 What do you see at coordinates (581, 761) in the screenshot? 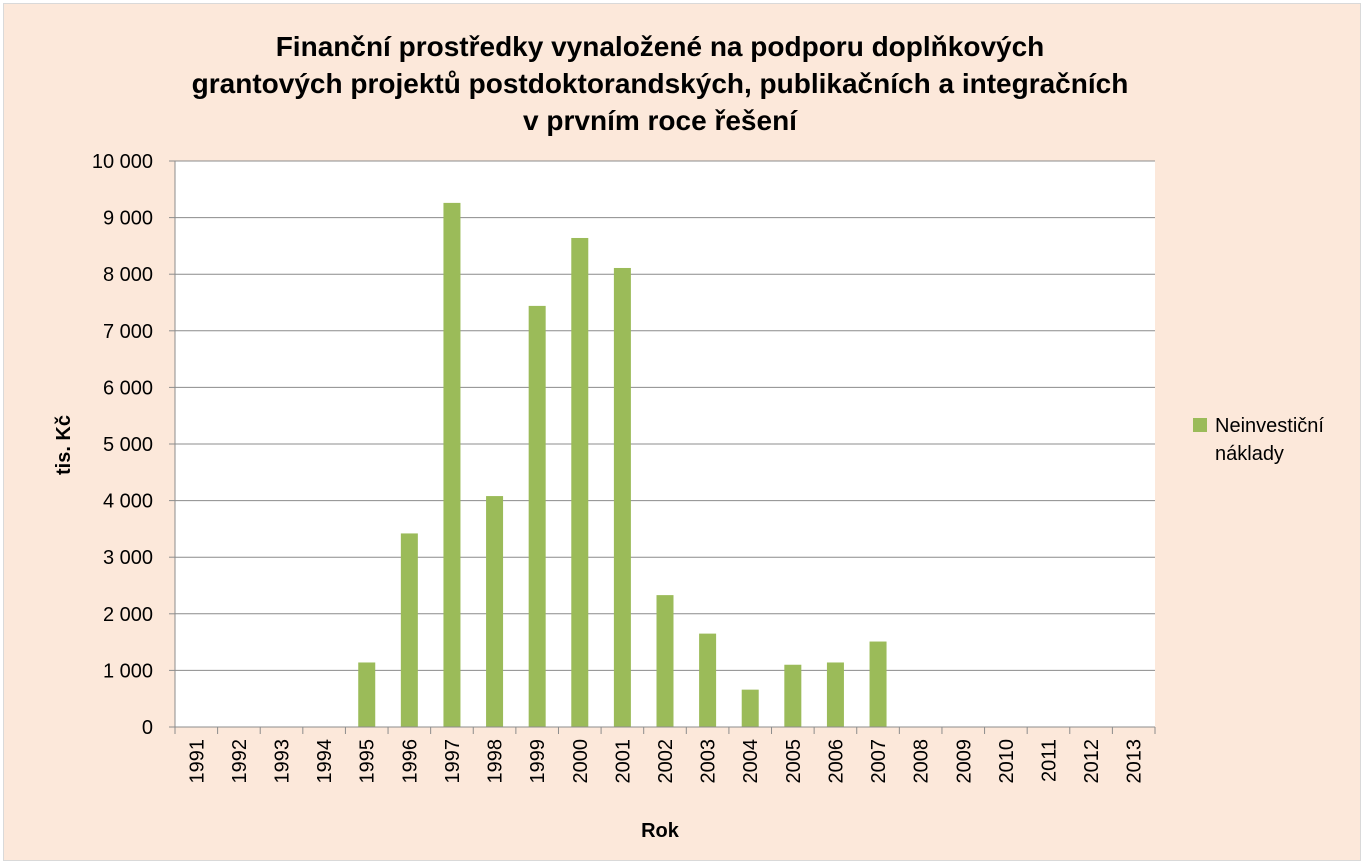
I see `x-tick-label: 2000` at bounding box center [581, 761].